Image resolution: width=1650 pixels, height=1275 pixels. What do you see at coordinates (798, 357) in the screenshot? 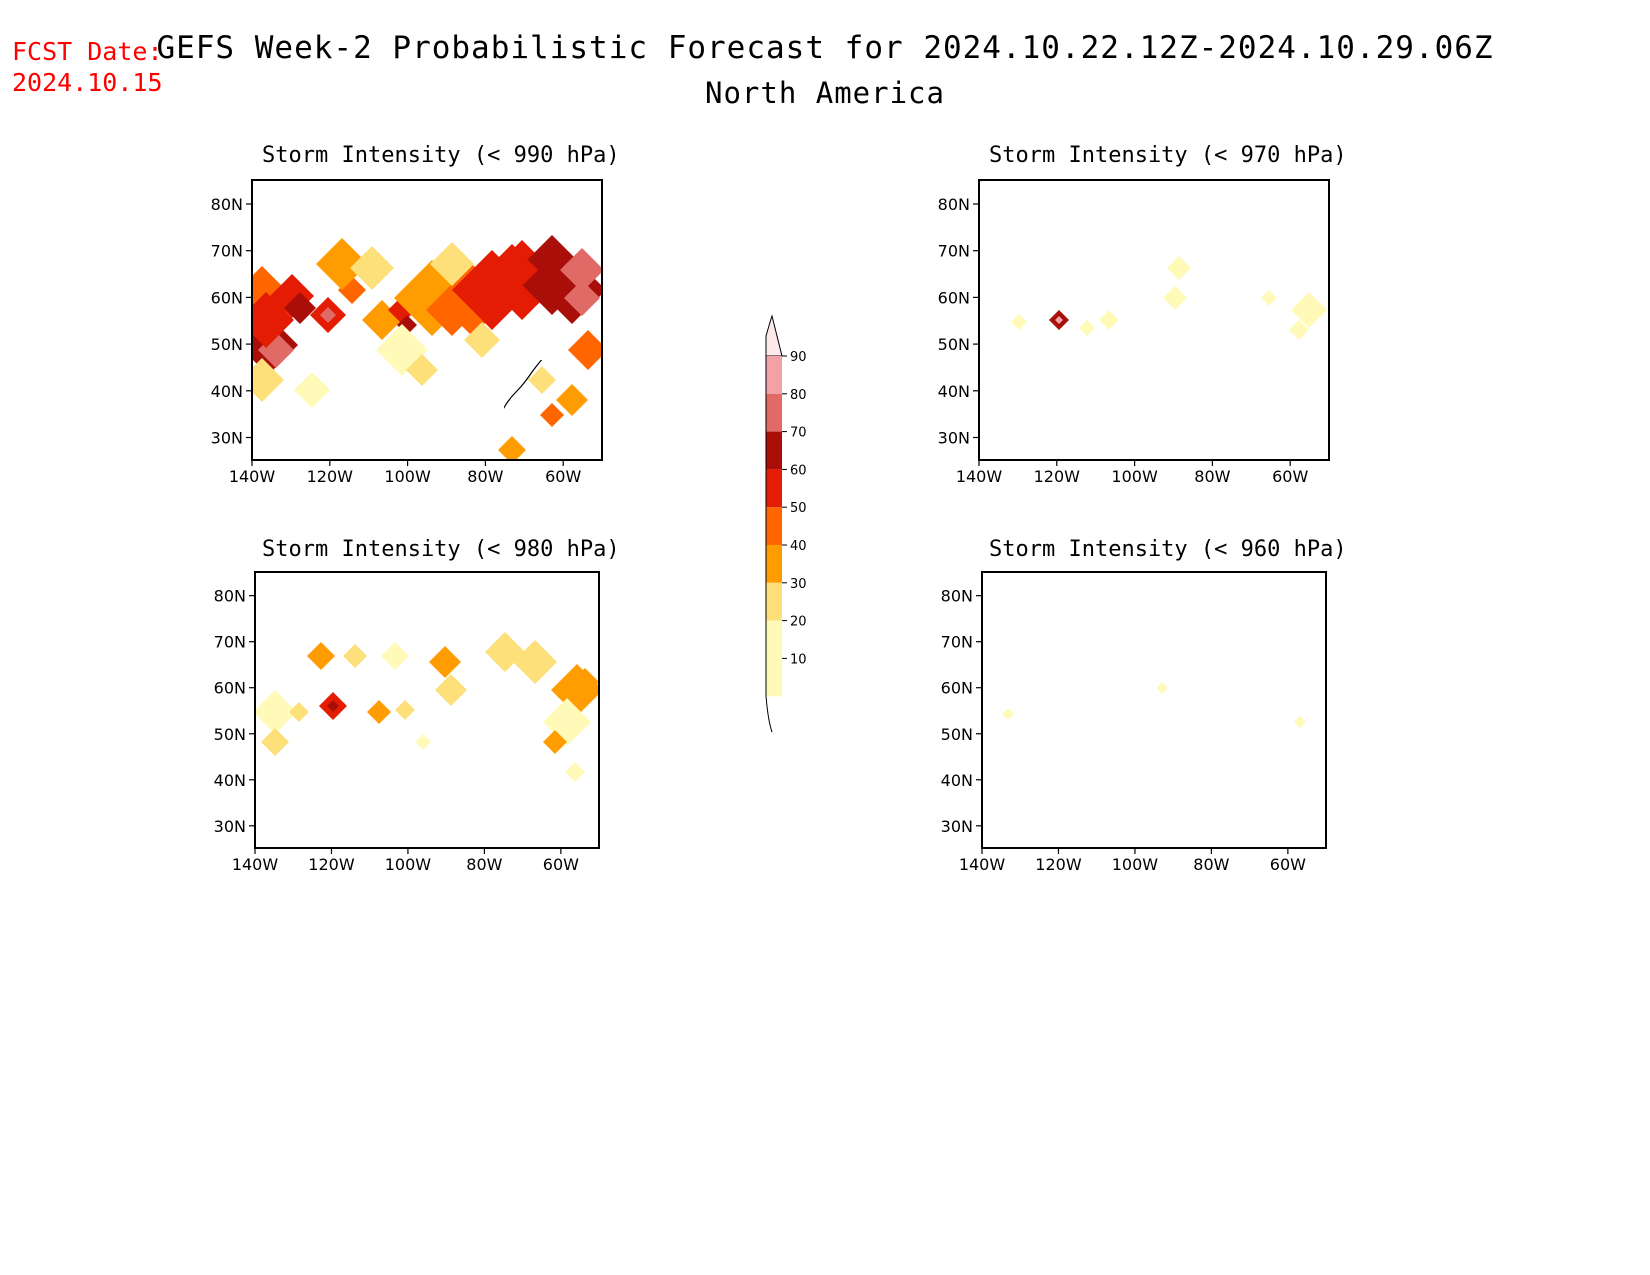
I see `colorbar-label: 90` at bounding box center [798, 357].